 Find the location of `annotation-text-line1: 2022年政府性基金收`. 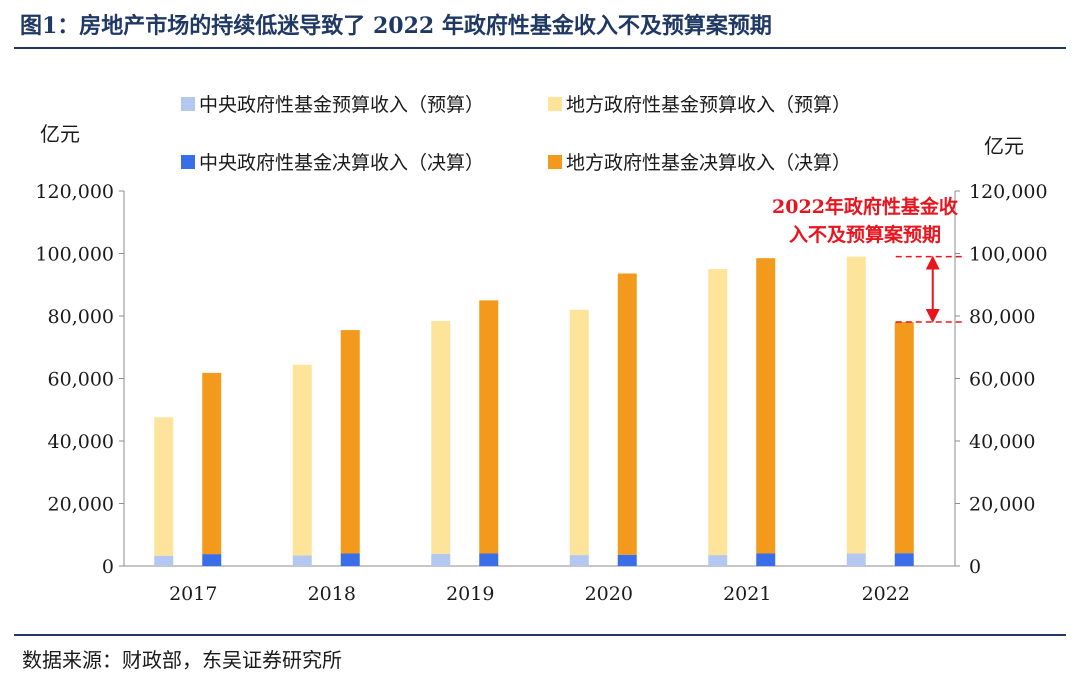

annotation-text-line1: 2022年政府性基金收 is located at coordinates (865, 206).